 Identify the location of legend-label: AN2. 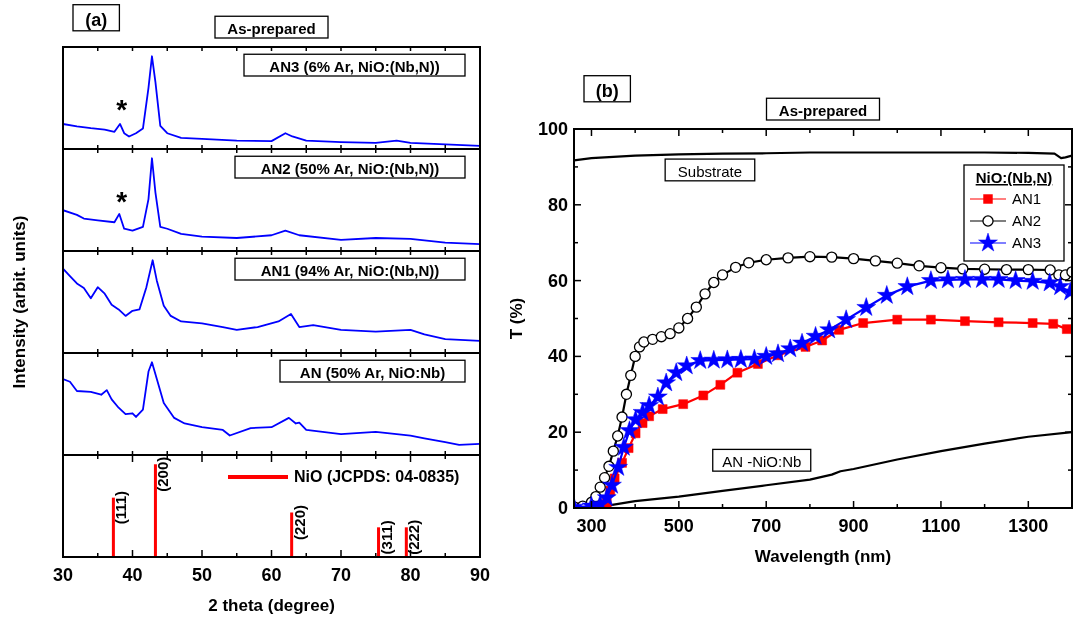
(1027, 220).